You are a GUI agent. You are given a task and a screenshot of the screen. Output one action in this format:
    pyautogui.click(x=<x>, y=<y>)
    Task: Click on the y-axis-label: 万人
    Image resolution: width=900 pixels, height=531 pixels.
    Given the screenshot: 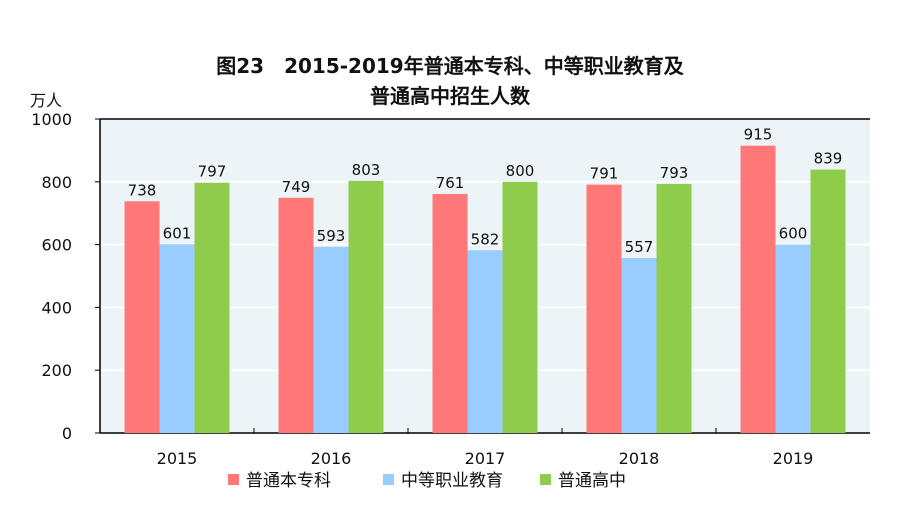 What is the action you would take?
    pyautogui.click(x=46, y=100)
    